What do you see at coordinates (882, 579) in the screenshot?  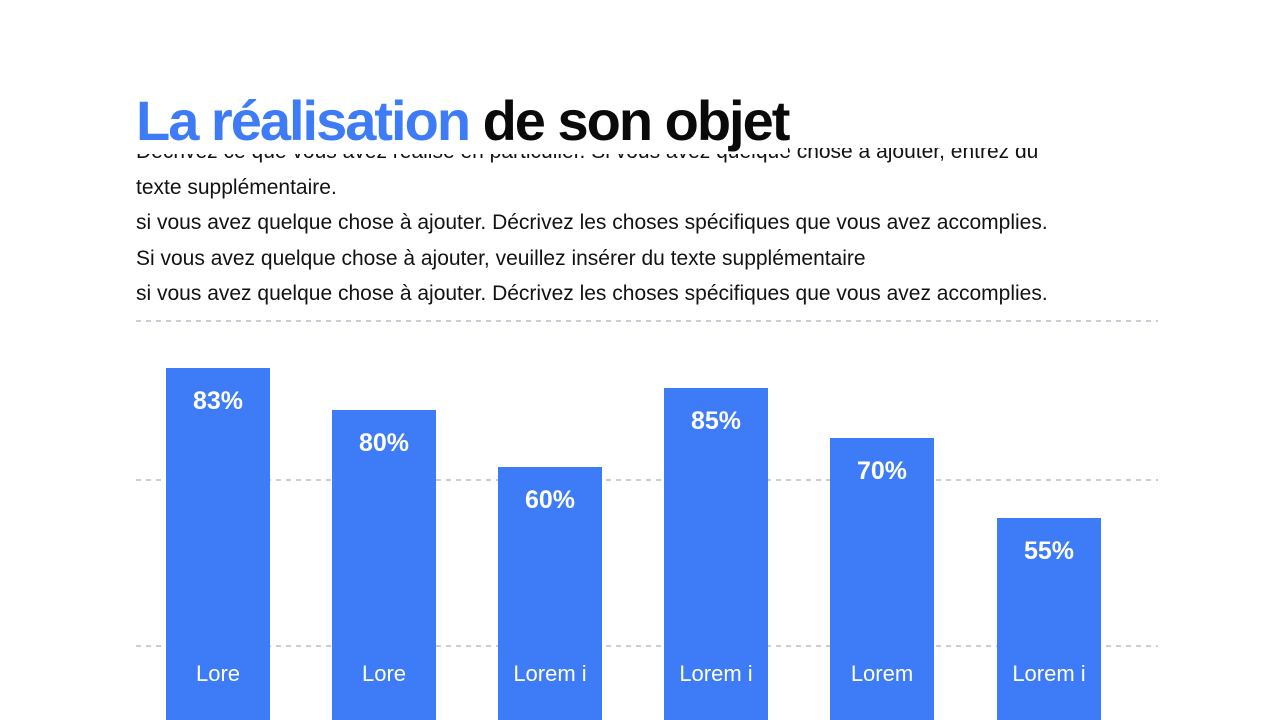 I see `bar: 70% Lorem` at bounding box center [882, 579].